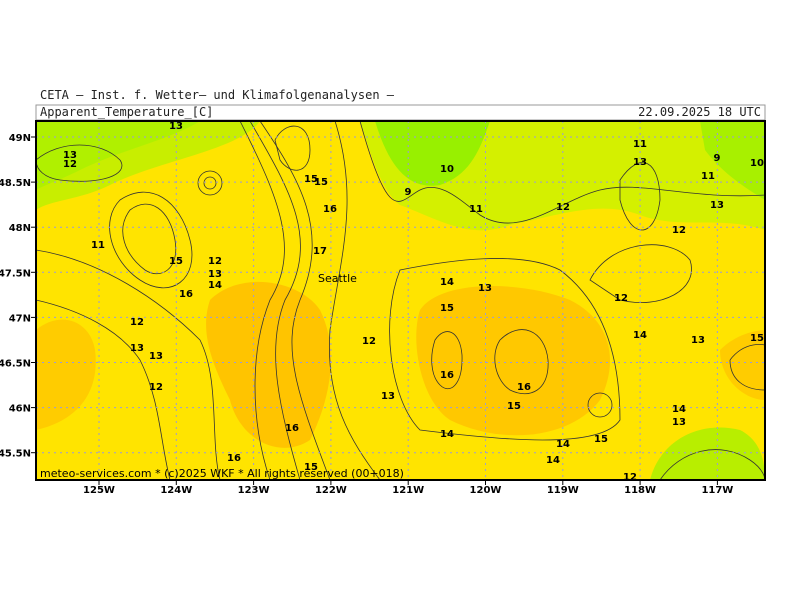  Describe the element at coordinates (20, 138) in the screenshot. I see `lat-label: 49N` at that location.